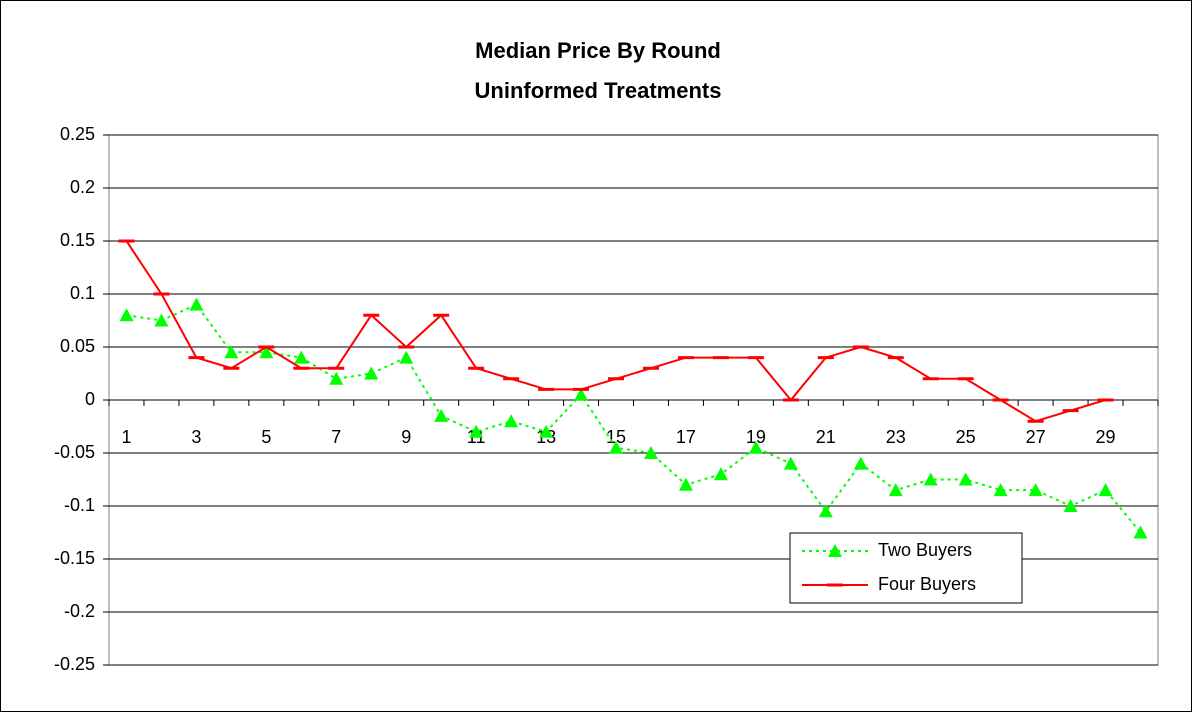 The width and height of the screenshot is (1193, 713). Describe the element at coordinates (906, 568) in the screenshot. I see `legend-box` at that location.